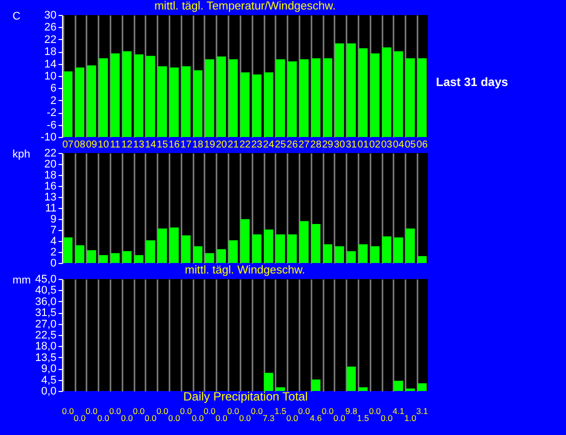 The image size is (566, 435). What do you see at coordinates (410, 145) in the screenshot?
I see `x-tick-label: 05` at bounding box center [410, 145].